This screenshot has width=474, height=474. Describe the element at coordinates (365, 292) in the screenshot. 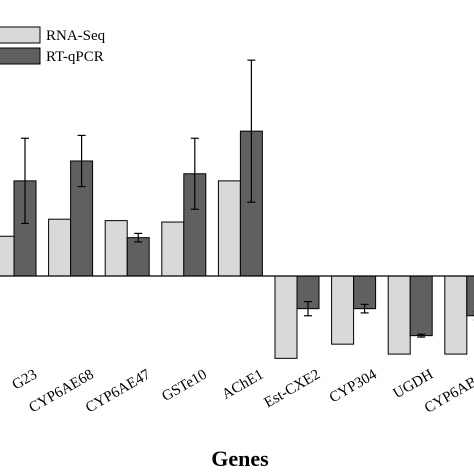

I see `bar-rt-qpcr-cyp304` at that location.